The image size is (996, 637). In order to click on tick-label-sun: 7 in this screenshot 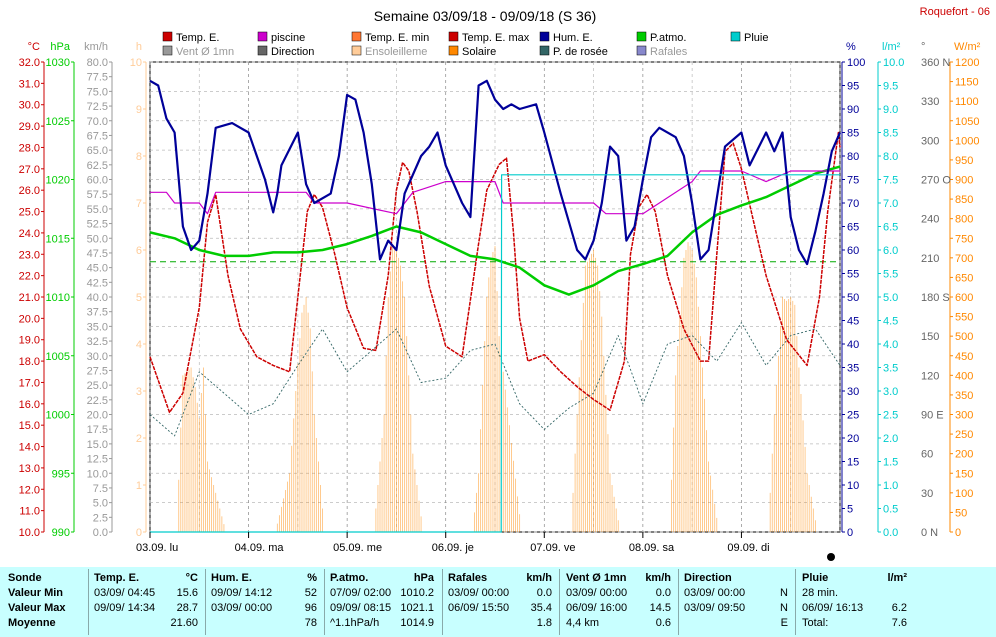, I will do `click(139, 204)`.